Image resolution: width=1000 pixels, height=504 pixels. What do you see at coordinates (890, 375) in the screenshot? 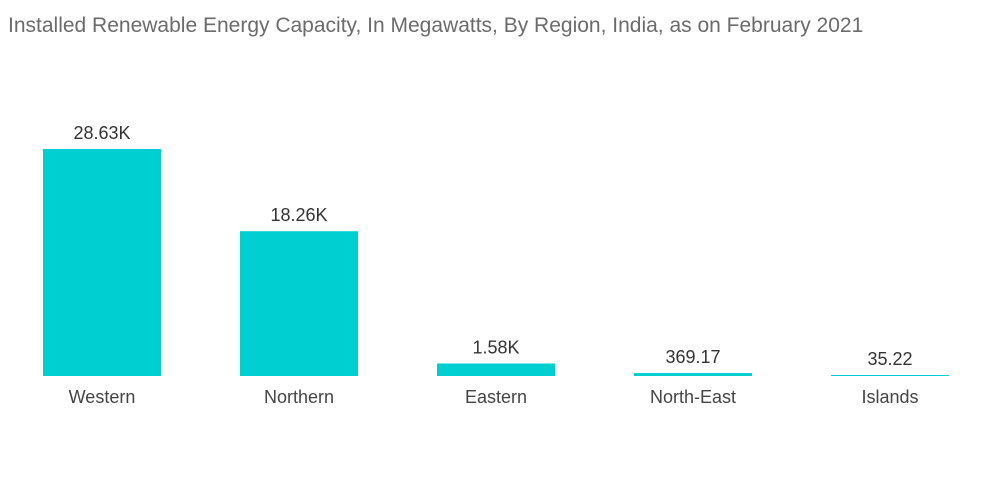
I see `bar-islands` at bounding box center [890, 375].